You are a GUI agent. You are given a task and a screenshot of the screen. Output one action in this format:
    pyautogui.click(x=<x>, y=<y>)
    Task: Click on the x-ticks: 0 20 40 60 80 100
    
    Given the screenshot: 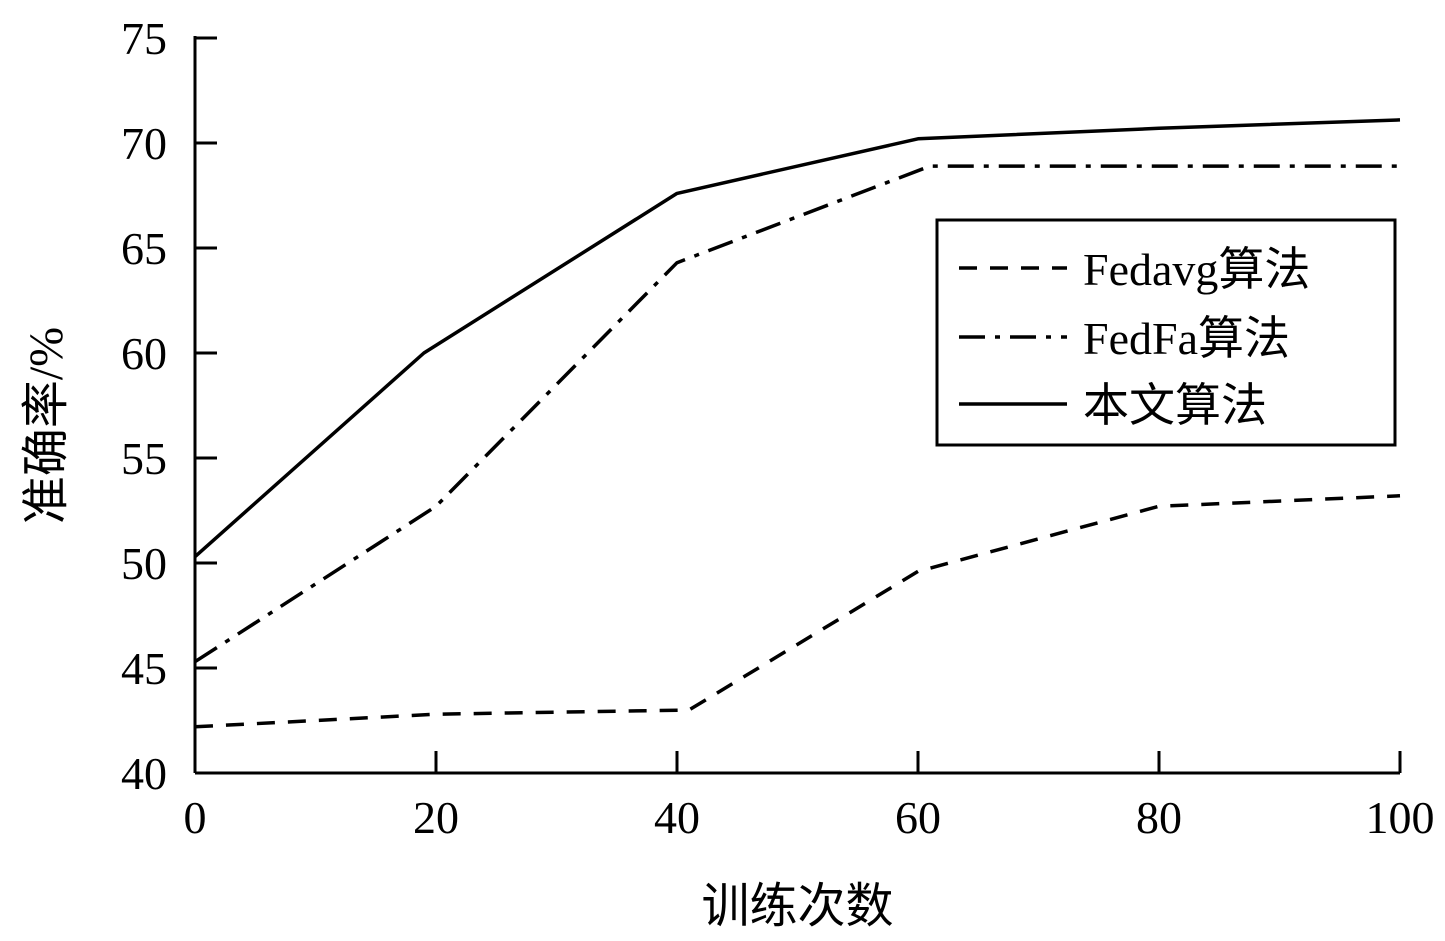 What is the action you would take?
    pyautogui.click(x=809, y=797)
    